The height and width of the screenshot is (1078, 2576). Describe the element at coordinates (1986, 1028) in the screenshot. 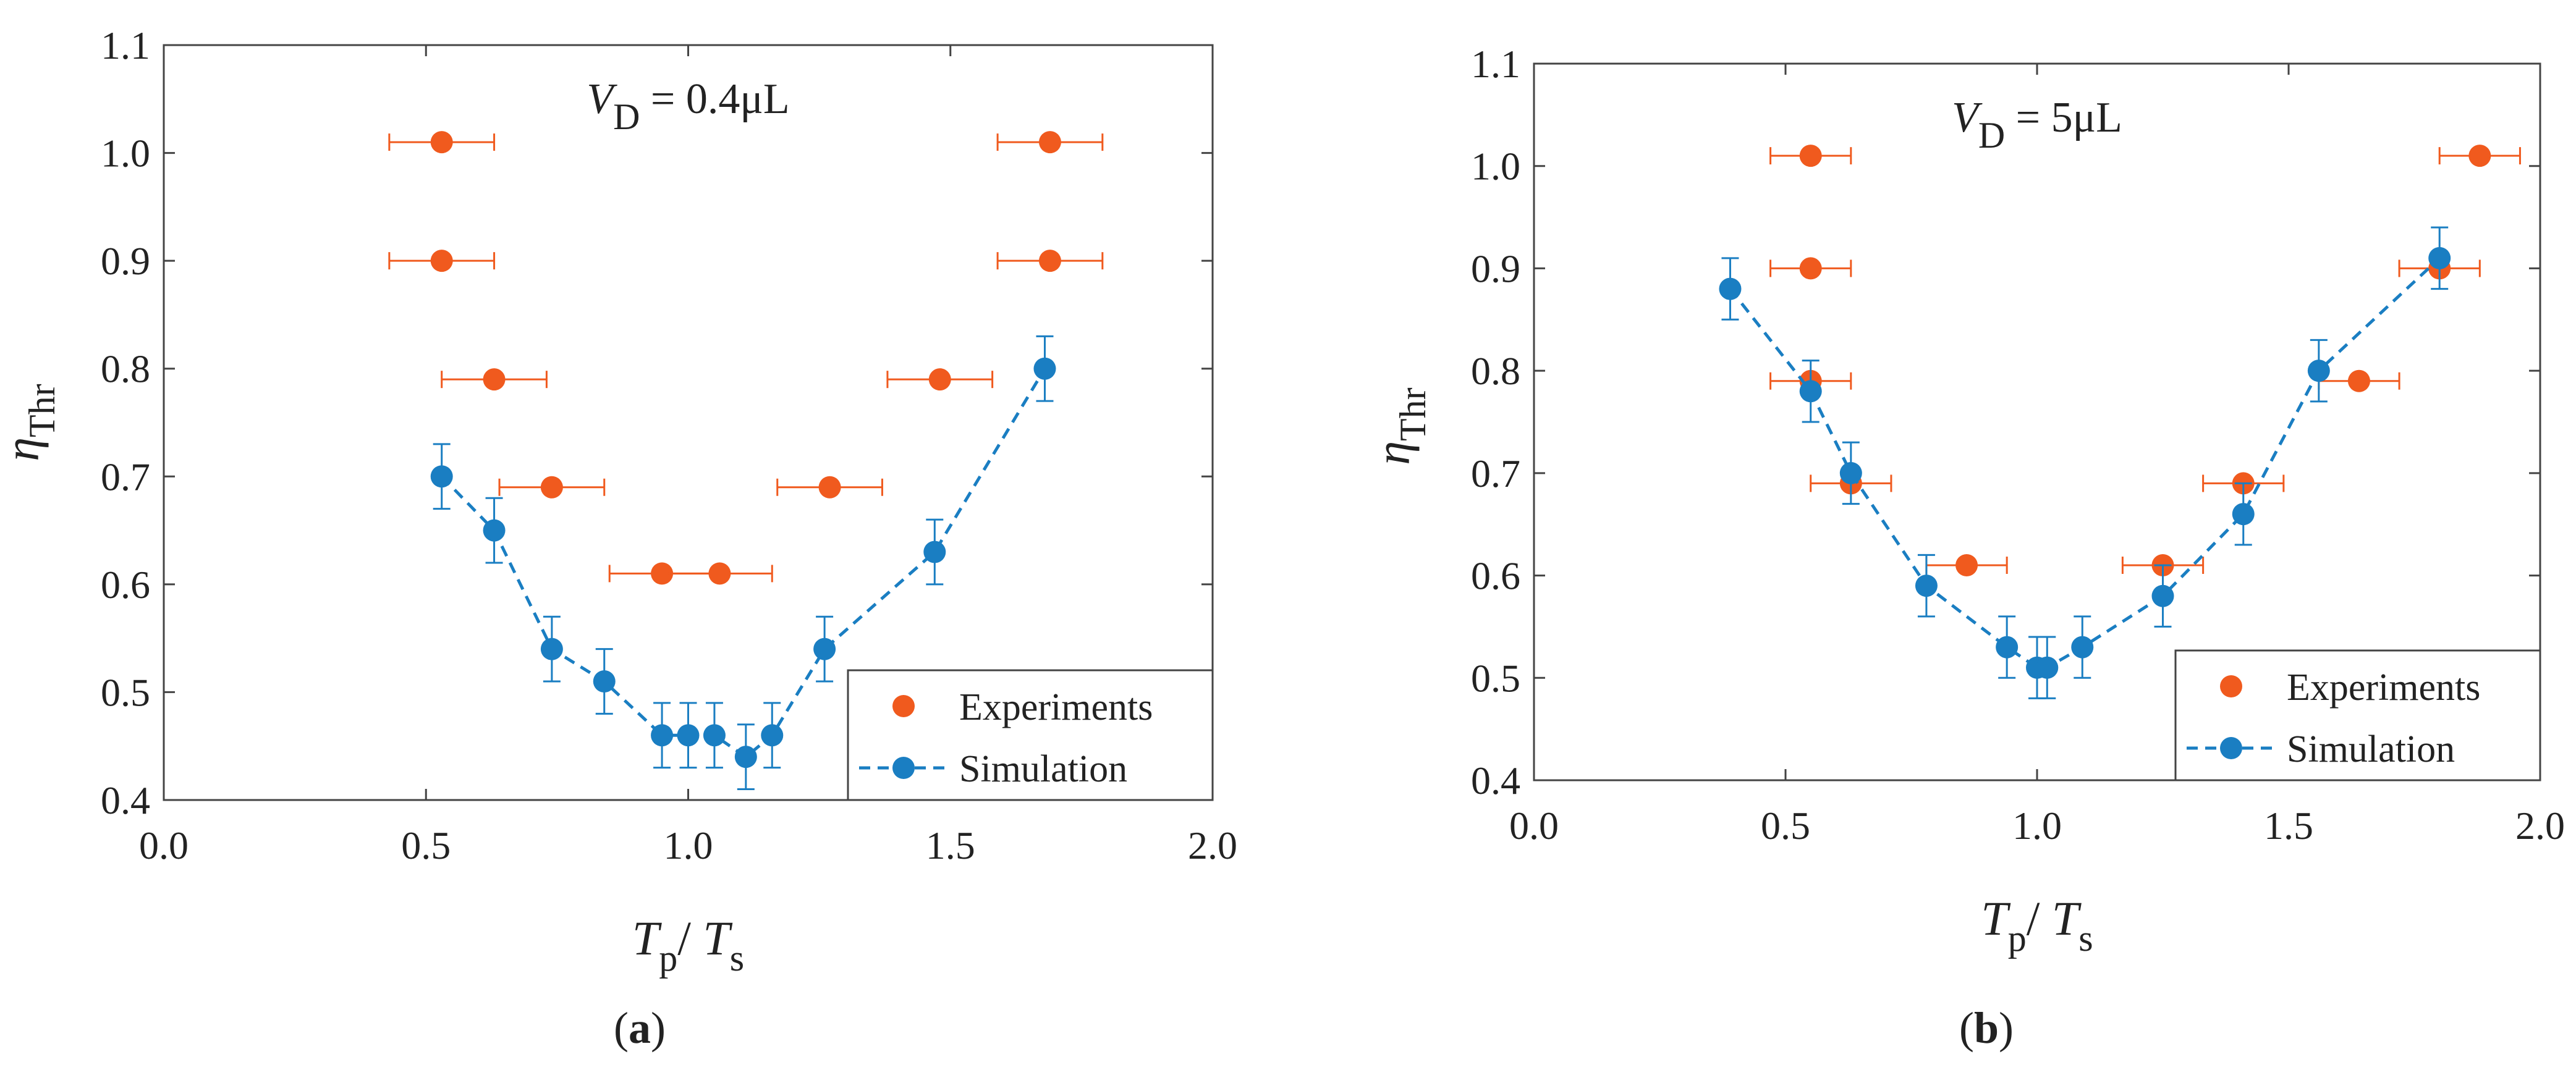

I see `panel-label: (b)` at that location.